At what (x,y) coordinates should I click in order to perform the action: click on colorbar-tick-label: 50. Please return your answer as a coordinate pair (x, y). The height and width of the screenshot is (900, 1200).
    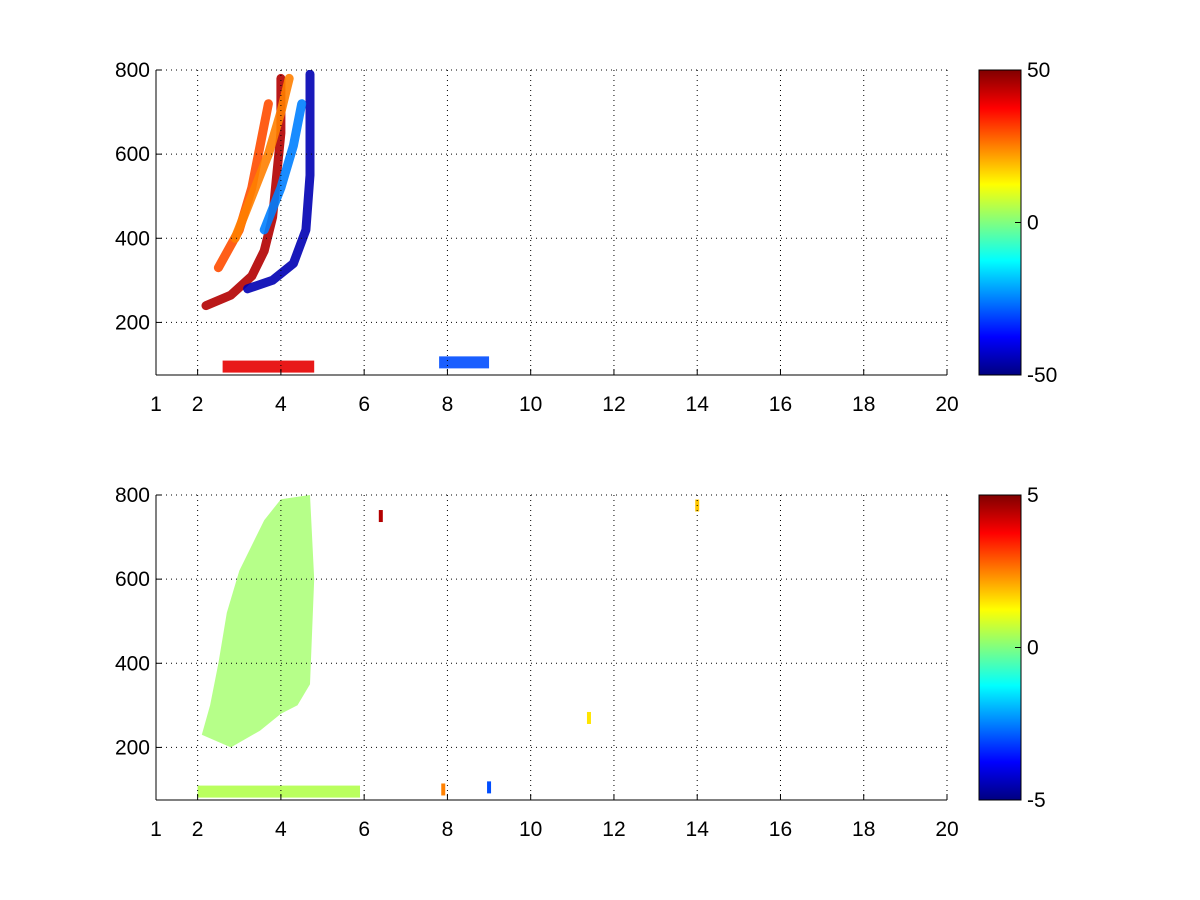
    Looking at the image, I should click on (1038, 70).